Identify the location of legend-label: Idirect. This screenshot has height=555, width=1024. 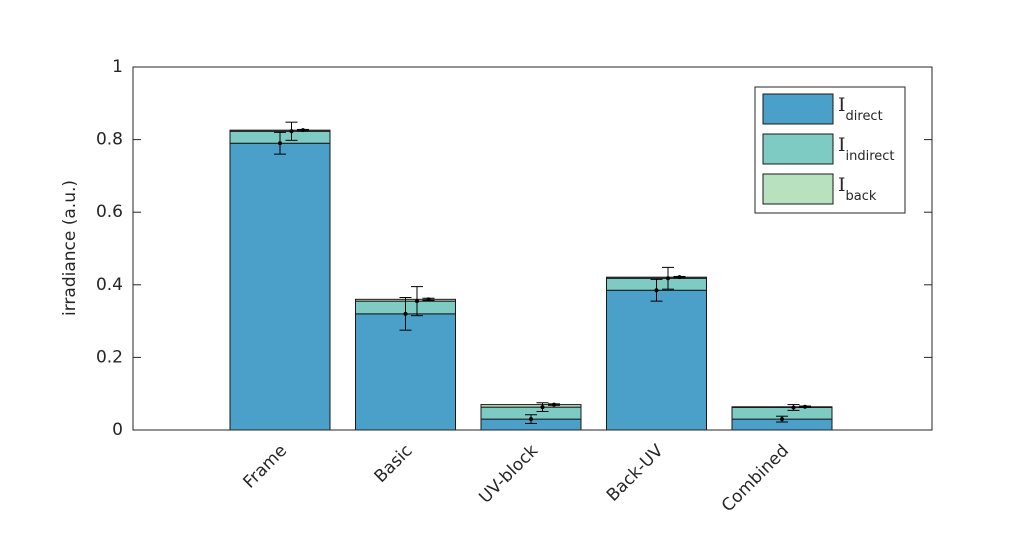
(860, 109).